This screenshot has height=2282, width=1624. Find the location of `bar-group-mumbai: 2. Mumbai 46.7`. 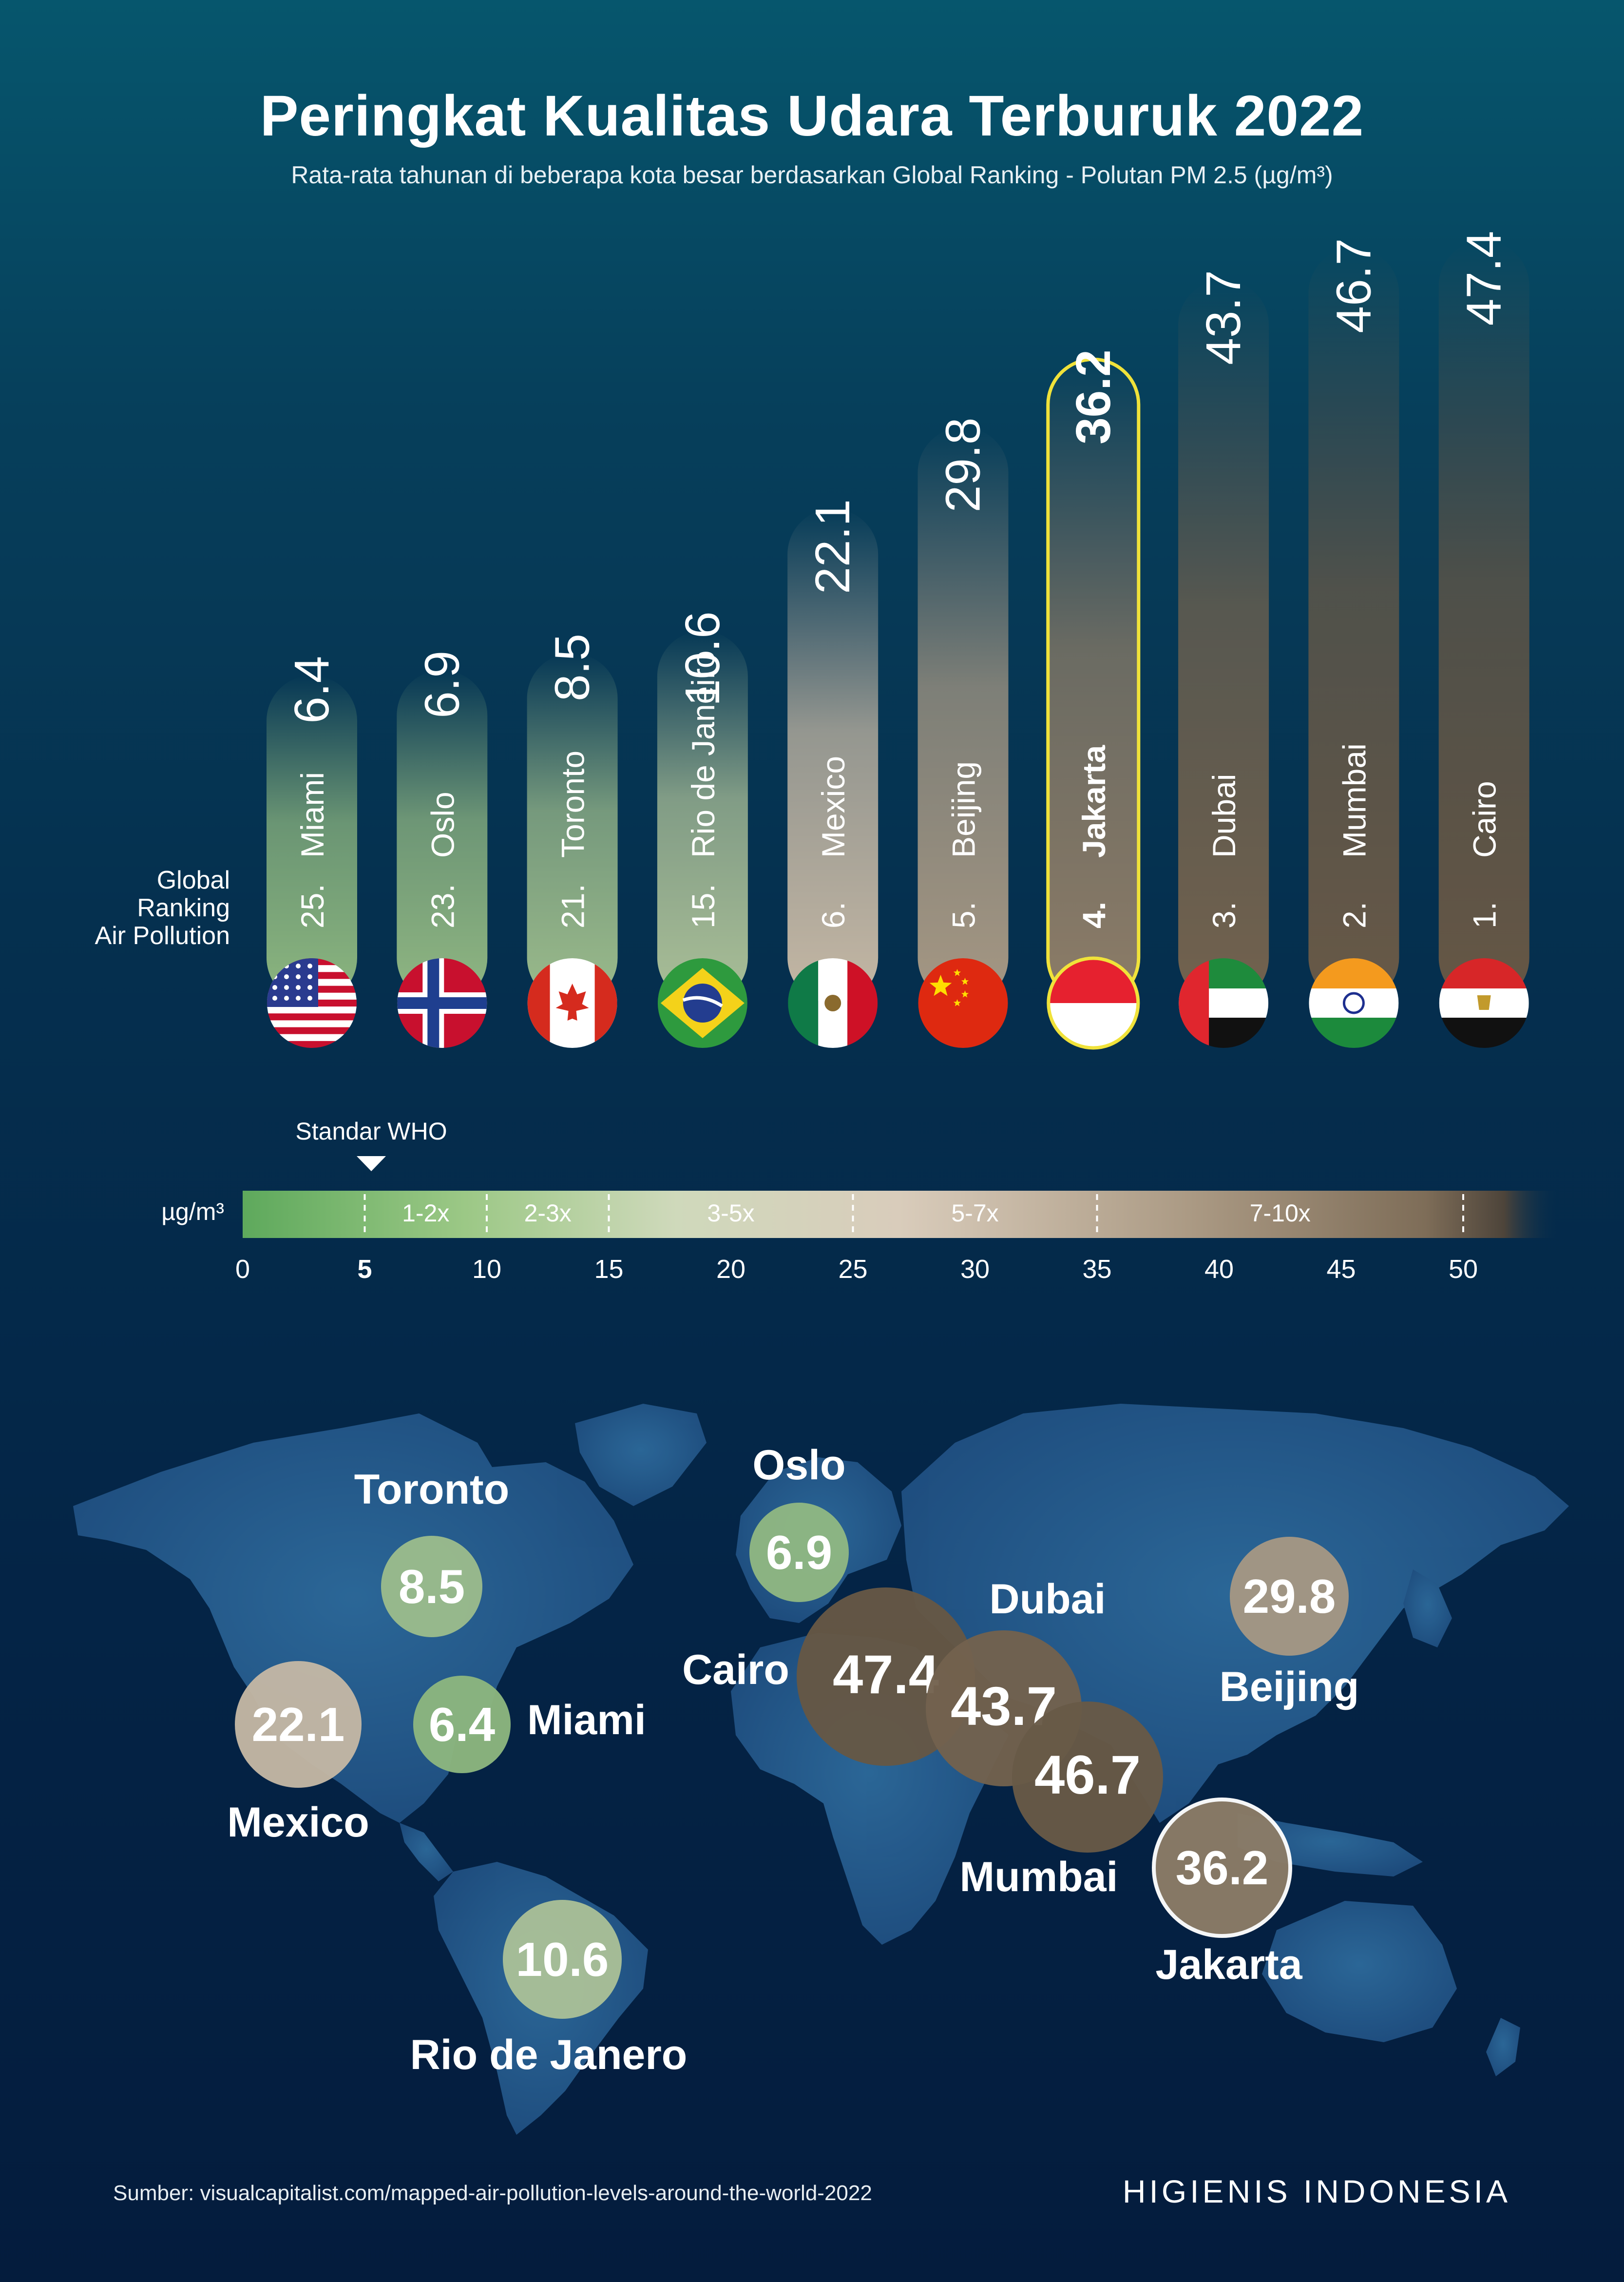

bar-group-mumbai: 2. Mumbai 46.7 is located at coordinates (1353, 643).